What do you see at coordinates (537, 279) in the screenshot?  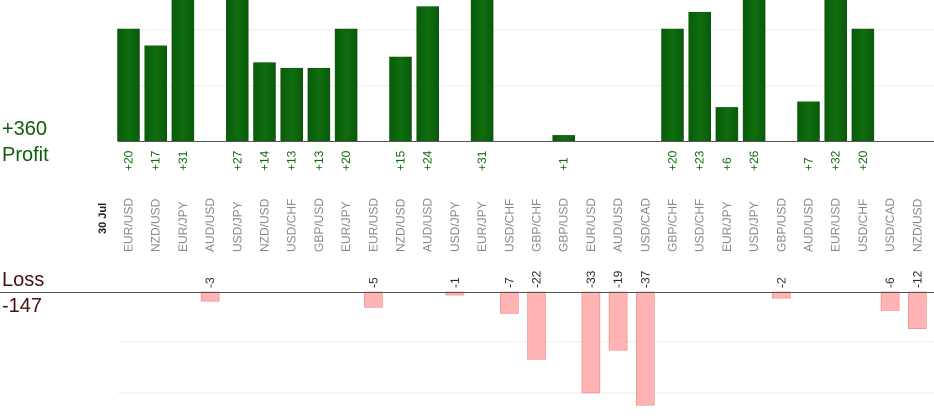 I see `loss-label: -22` at bounding box center [537, 279].